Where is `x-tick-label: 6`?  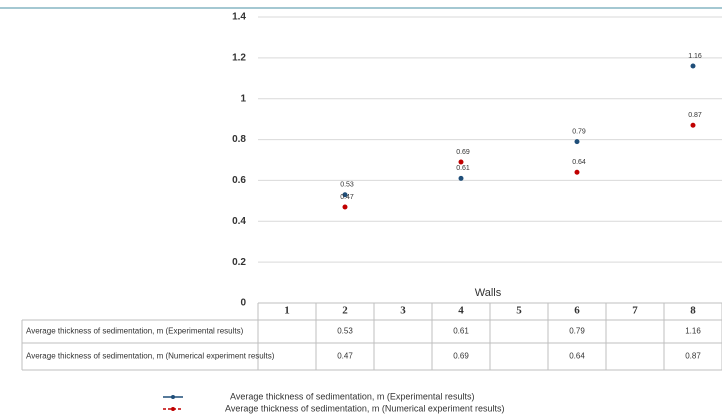
x-tick-label: 6 is located at coordinates (577, 311).